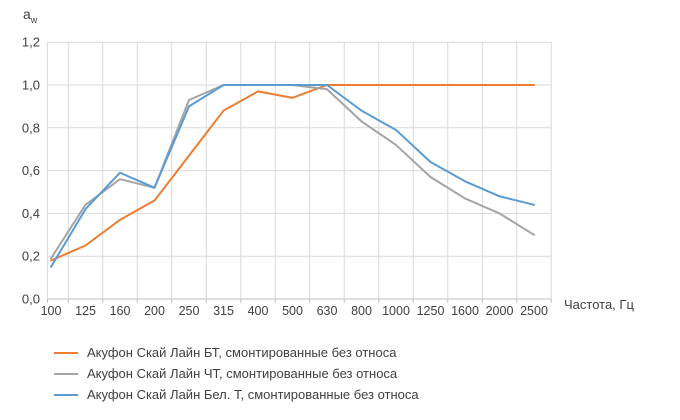 The width and height of the screenshot is (680, 420). Describe the element at coordinates (31, 170) in the screenshot. I see `y-tick-label: 0,6` at that location.